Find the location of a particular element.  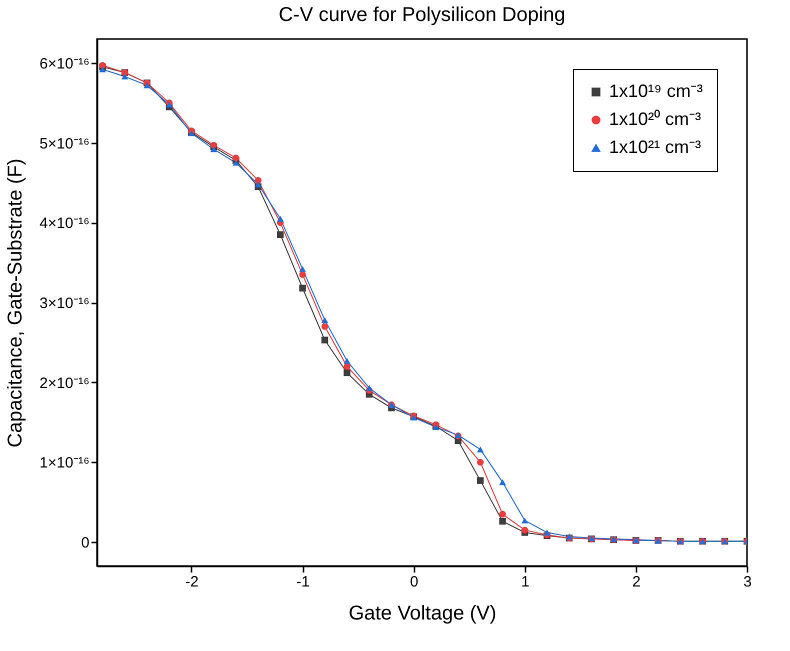

x-tick-label: -2 is located at coordinates (192, 582).